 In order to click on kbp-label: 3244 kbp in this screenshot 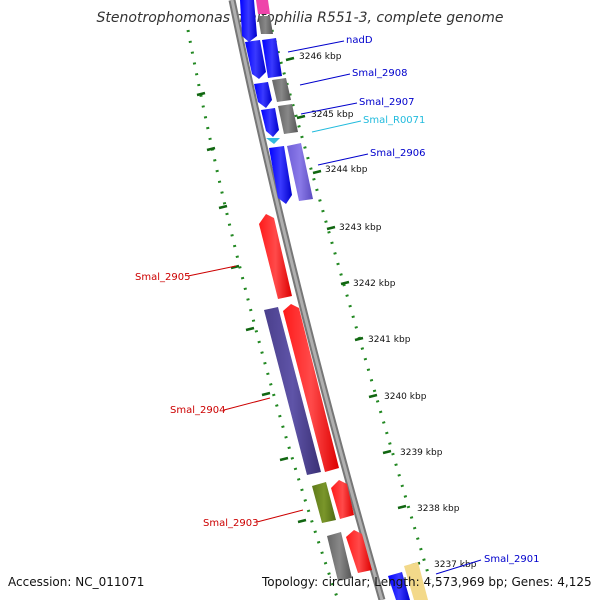, I will do `click(346, 170)`.